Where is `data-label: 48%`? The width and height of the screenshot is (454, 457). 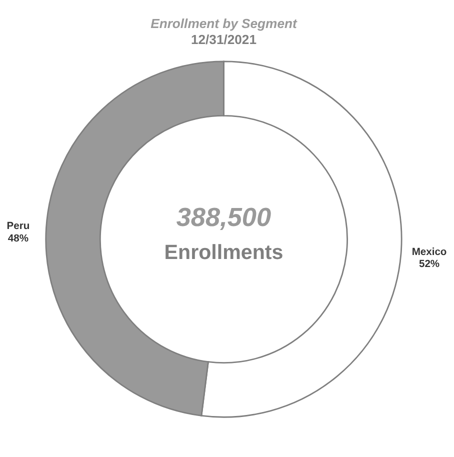
data-label: 48% is located at coordinates (18, 238).